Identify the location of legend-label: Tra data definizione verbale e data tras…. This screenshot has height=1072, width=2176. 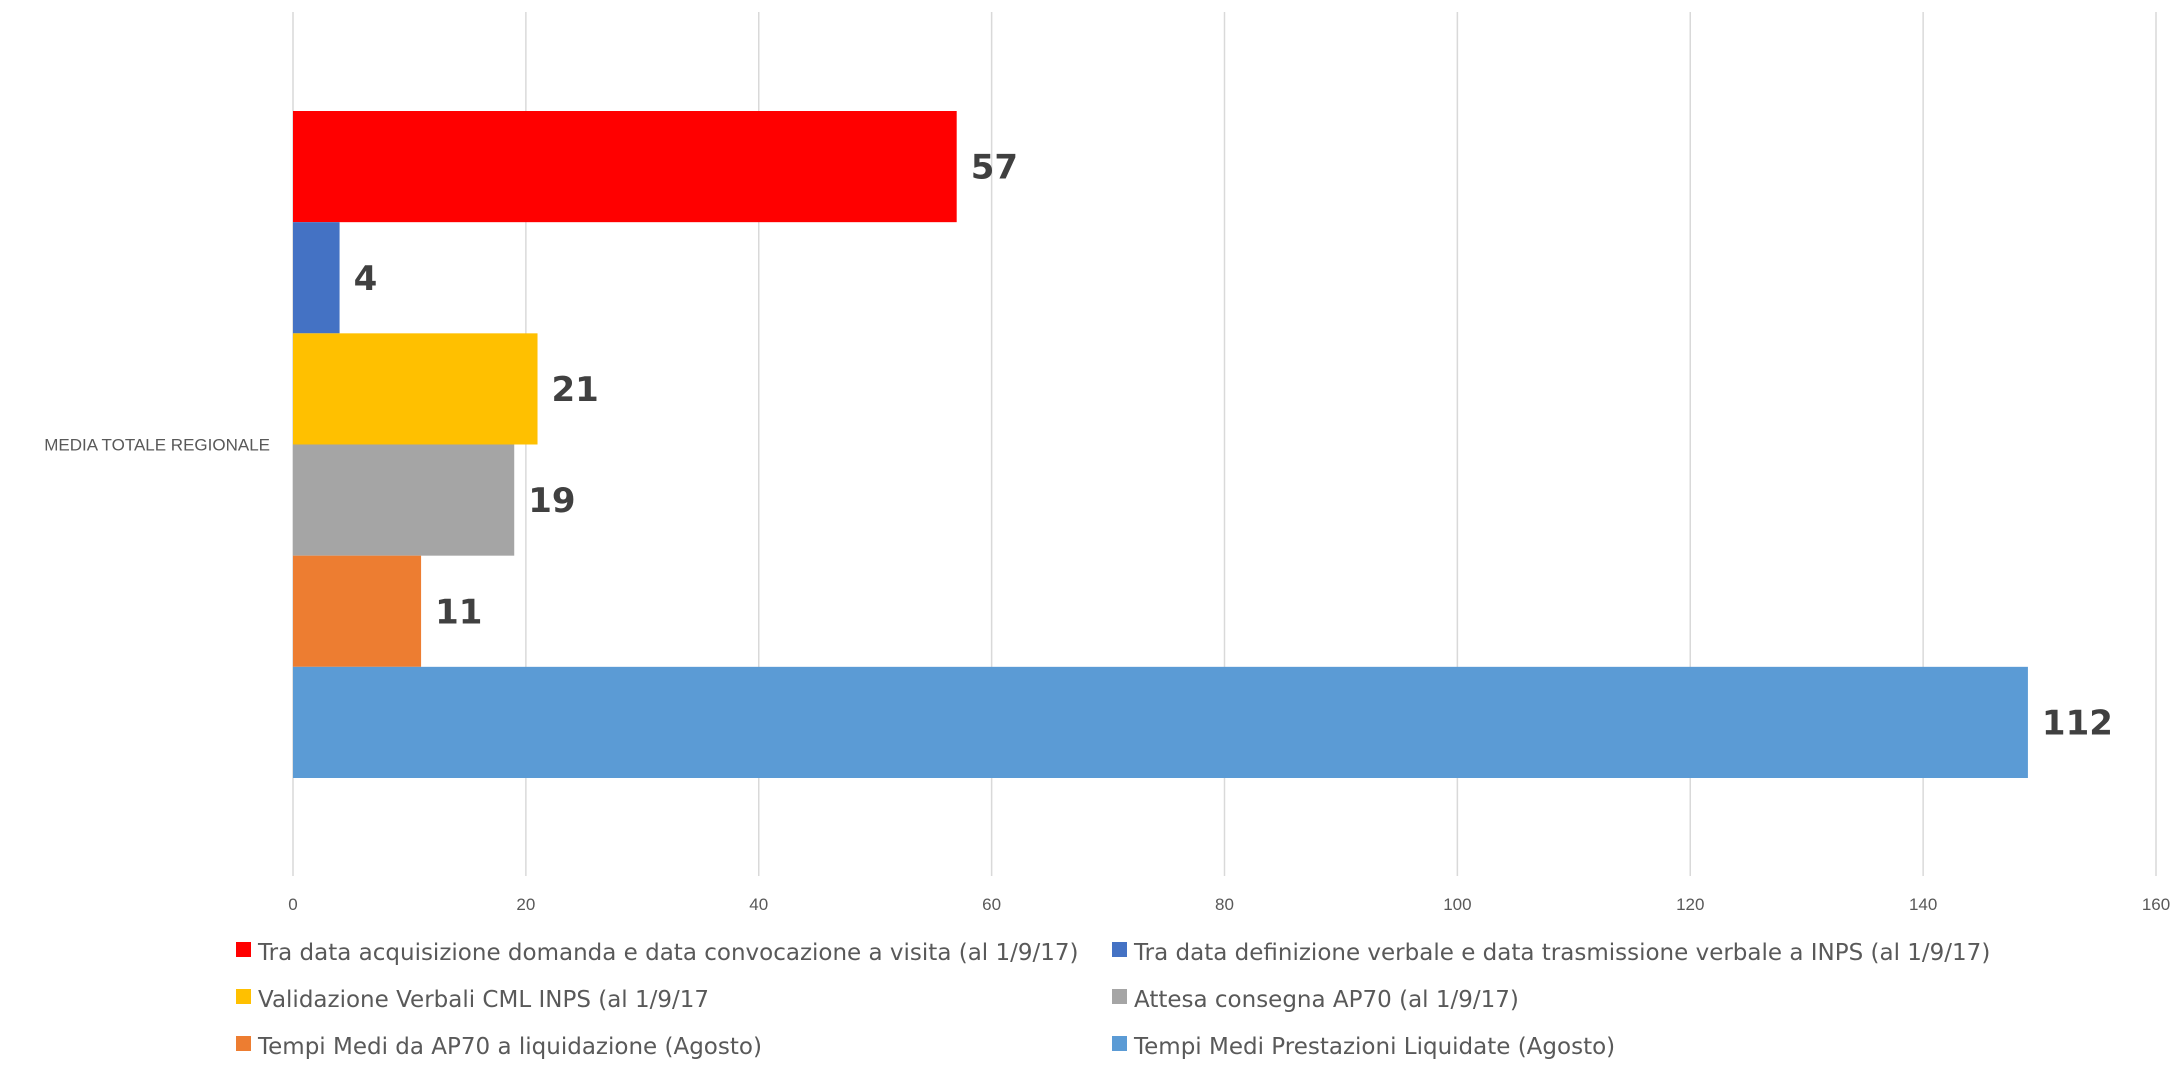
(1561, 953).